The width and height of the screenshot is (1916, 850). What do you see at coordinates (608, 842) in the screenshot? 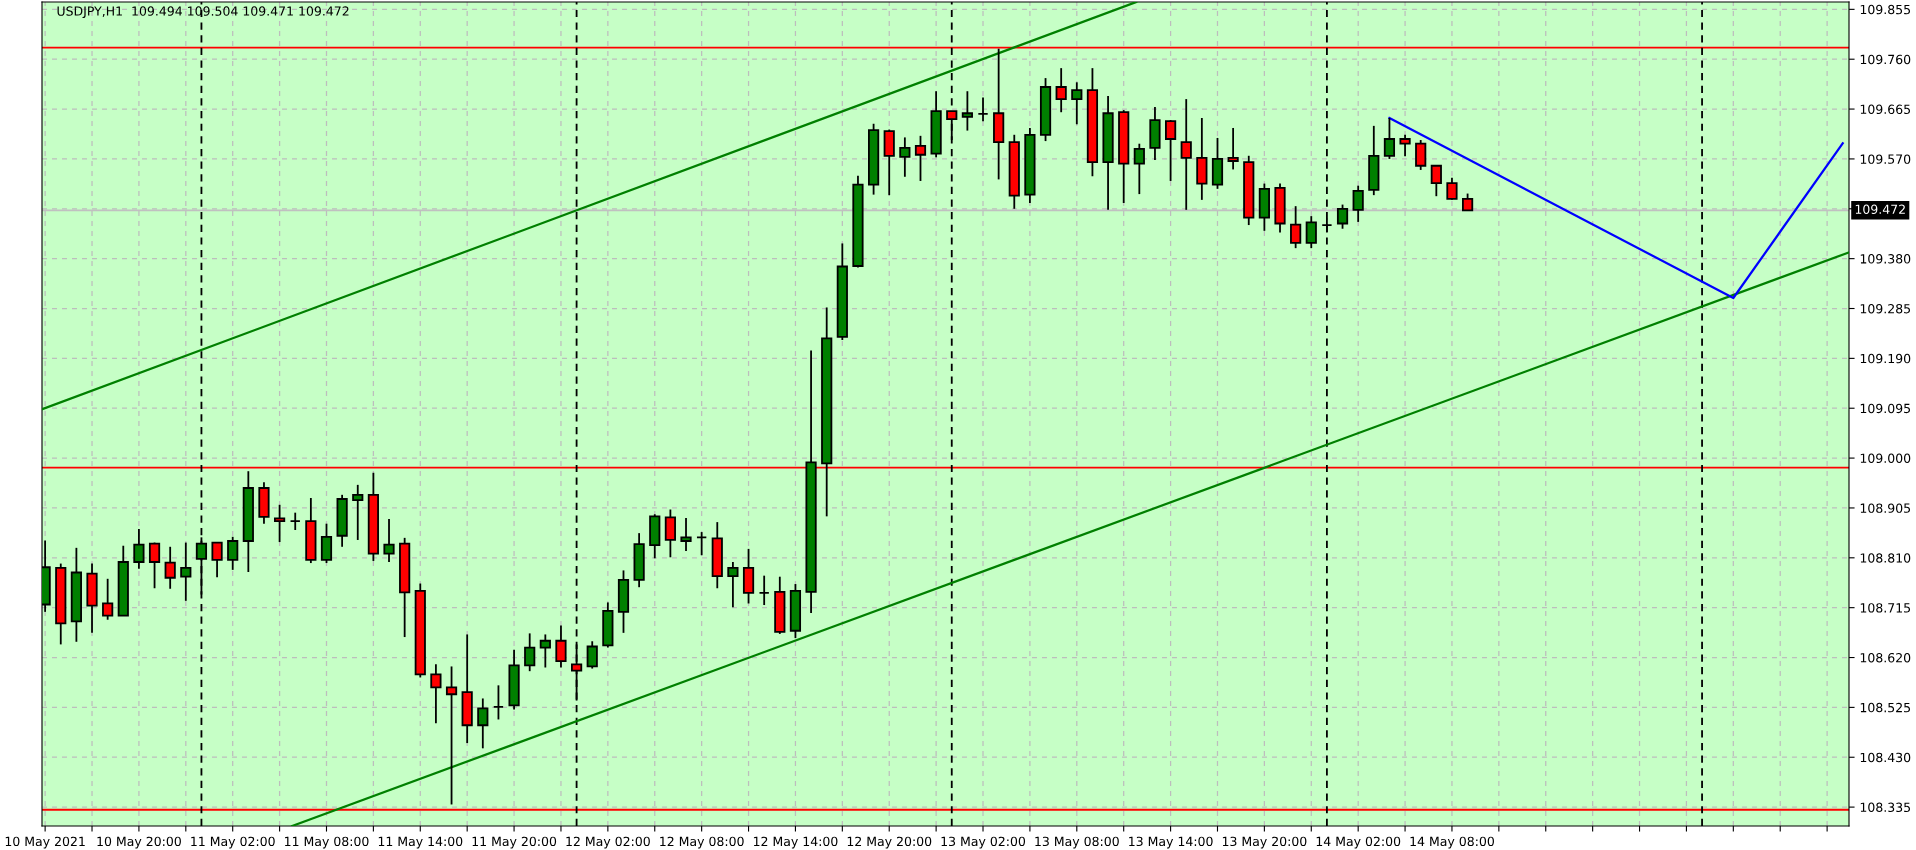
I see `x-tick-label: 12 May 02:00` at bounding box center [608, 842].